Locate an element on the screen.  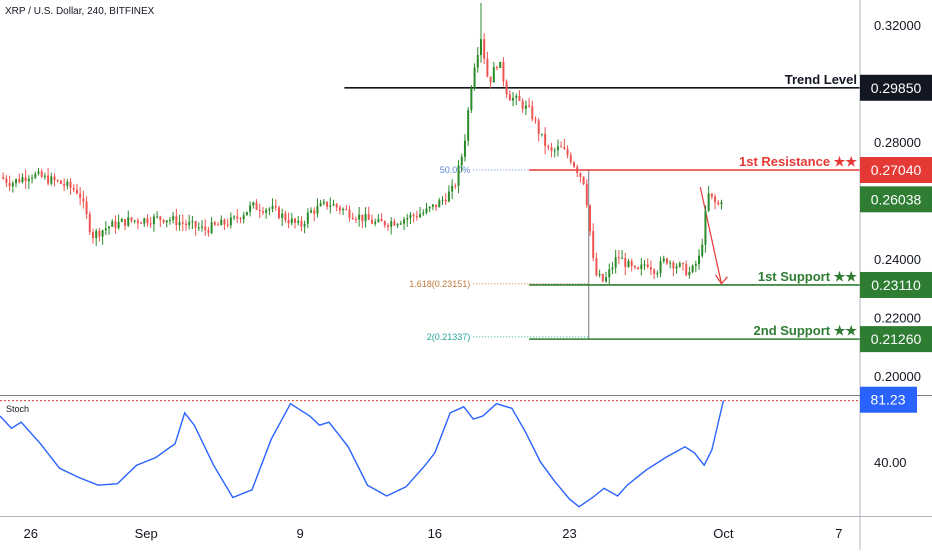
level-label: 2nd Support ★★ is located at coordinates (806, 330).